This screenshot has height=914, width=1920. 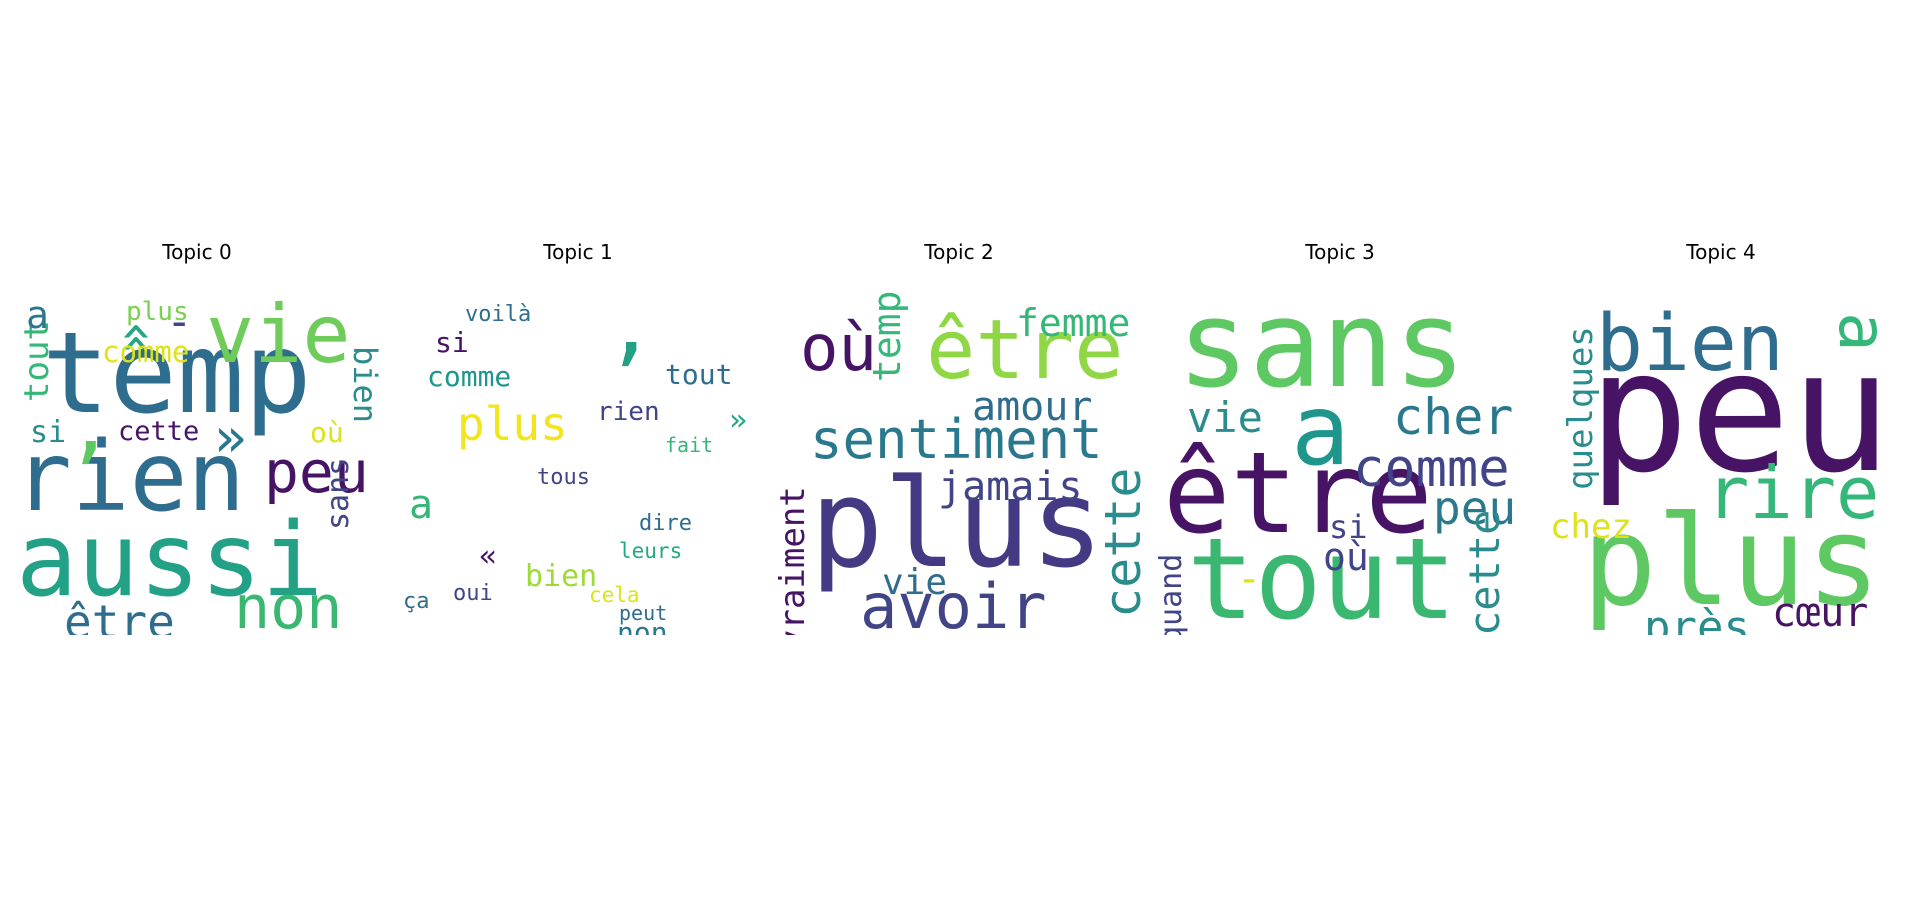 I want to click on panel-title: Topic 1, so click(x=578, y=252).